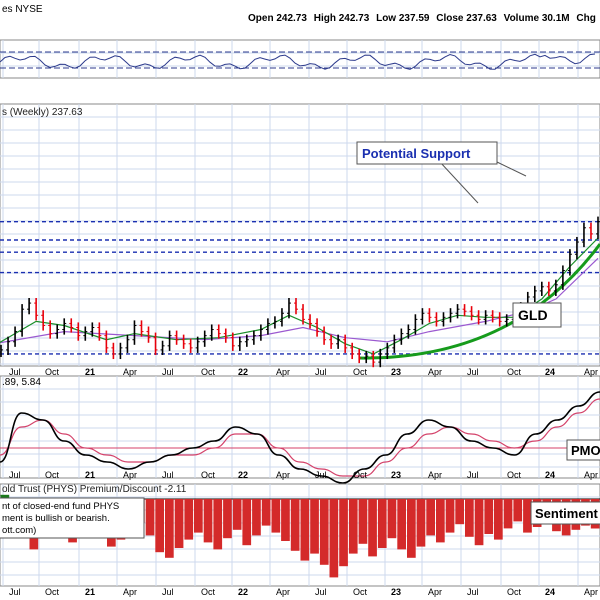 The image size is (600, 600). I want to click on high-value: 242.73, so click(354, 18).